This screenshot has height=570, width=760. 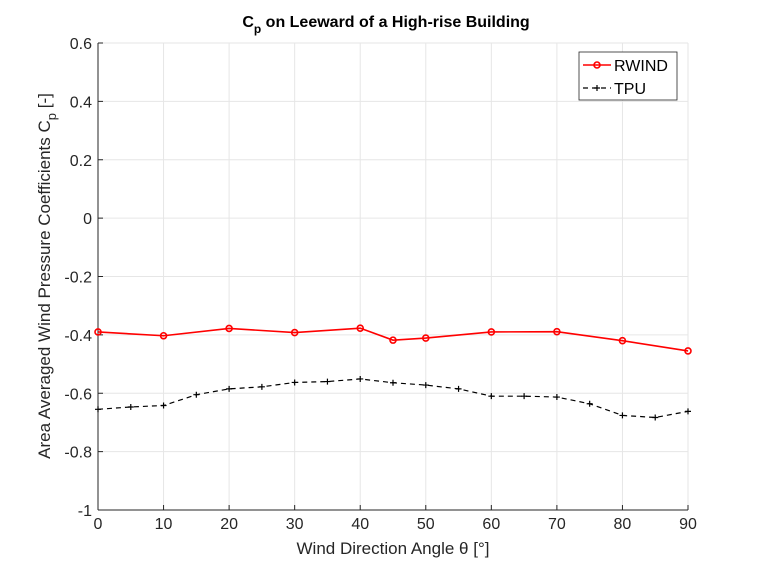 I want to click on x-tick-label-6: 60, so click(x=491, y=524).